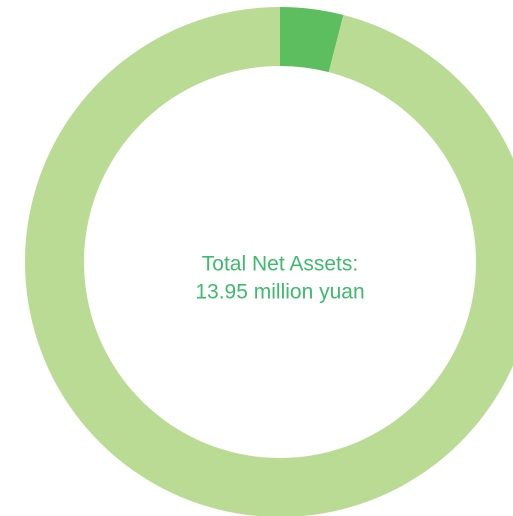 The image size is (513, 516). Describe the element at coordinates (279, 292) in the screenshot. I see `center-label: 13.95 million yuan` at that location.